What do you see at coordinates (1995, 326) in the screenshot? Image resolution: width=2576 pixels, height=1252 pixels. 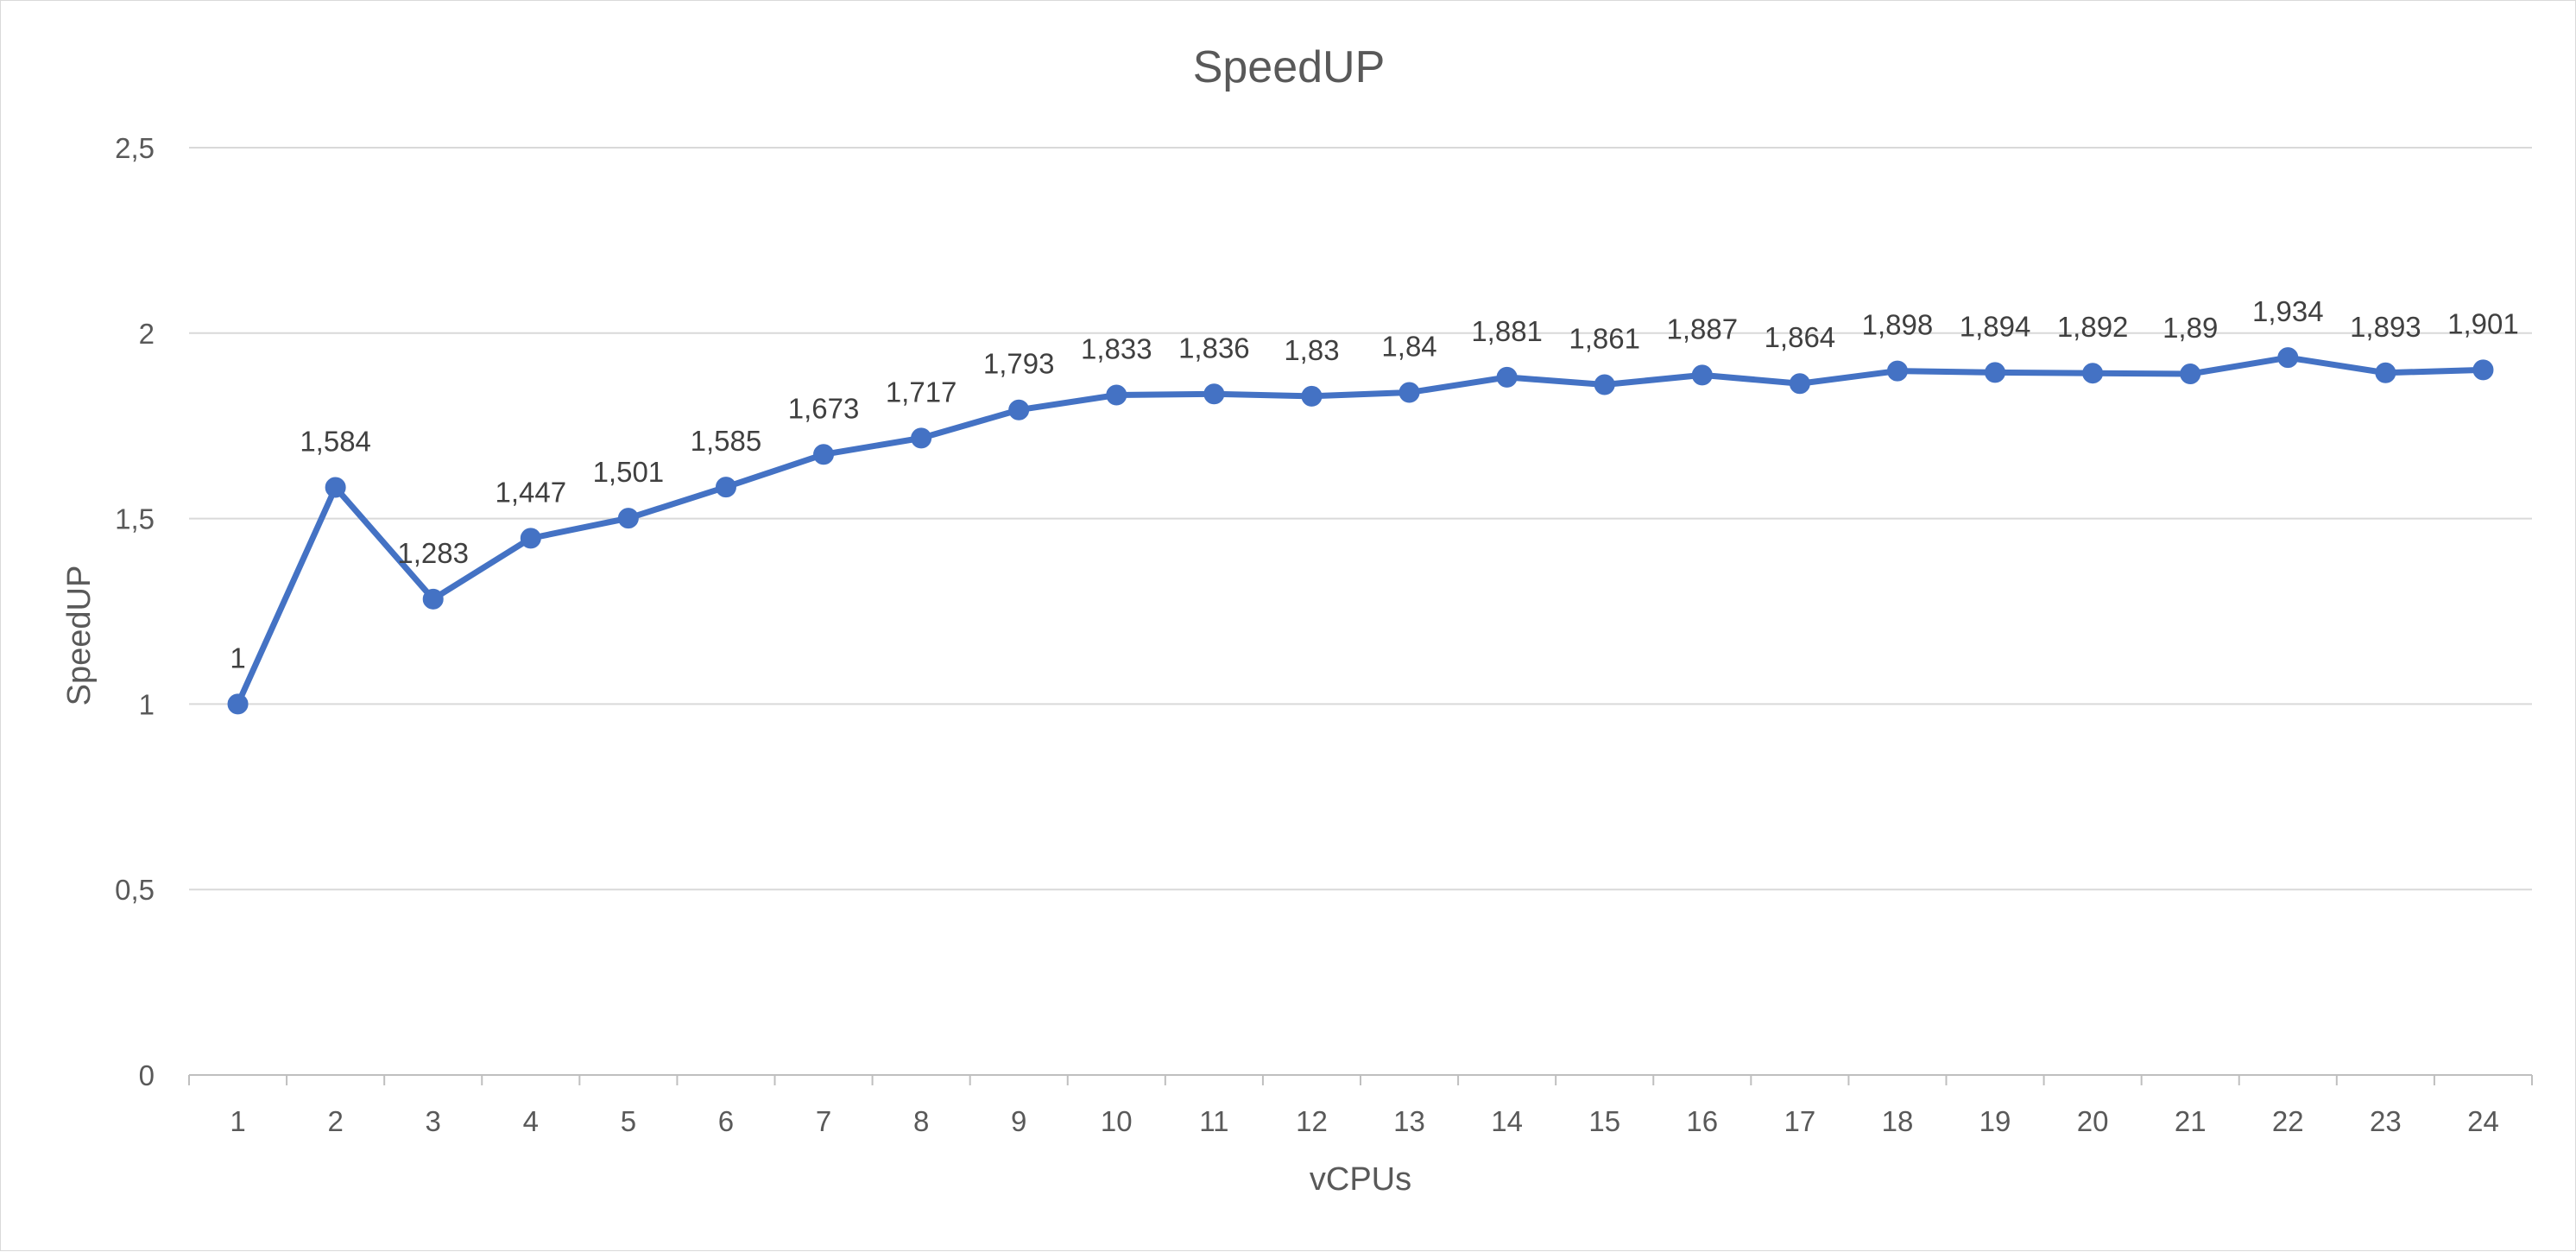 I see `data-label: 1,894` at bounding box center [1995, 326].